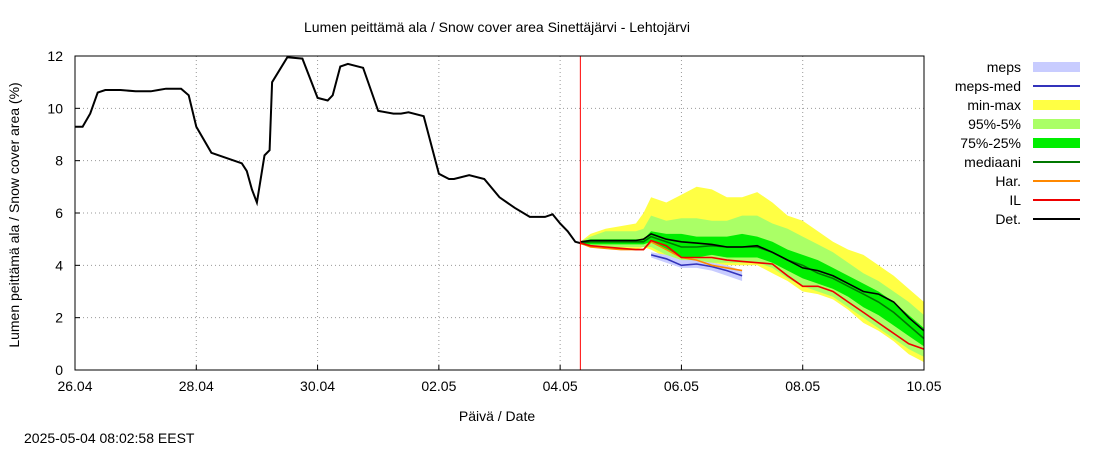  I want to click on band-meps, so click(697, 266).